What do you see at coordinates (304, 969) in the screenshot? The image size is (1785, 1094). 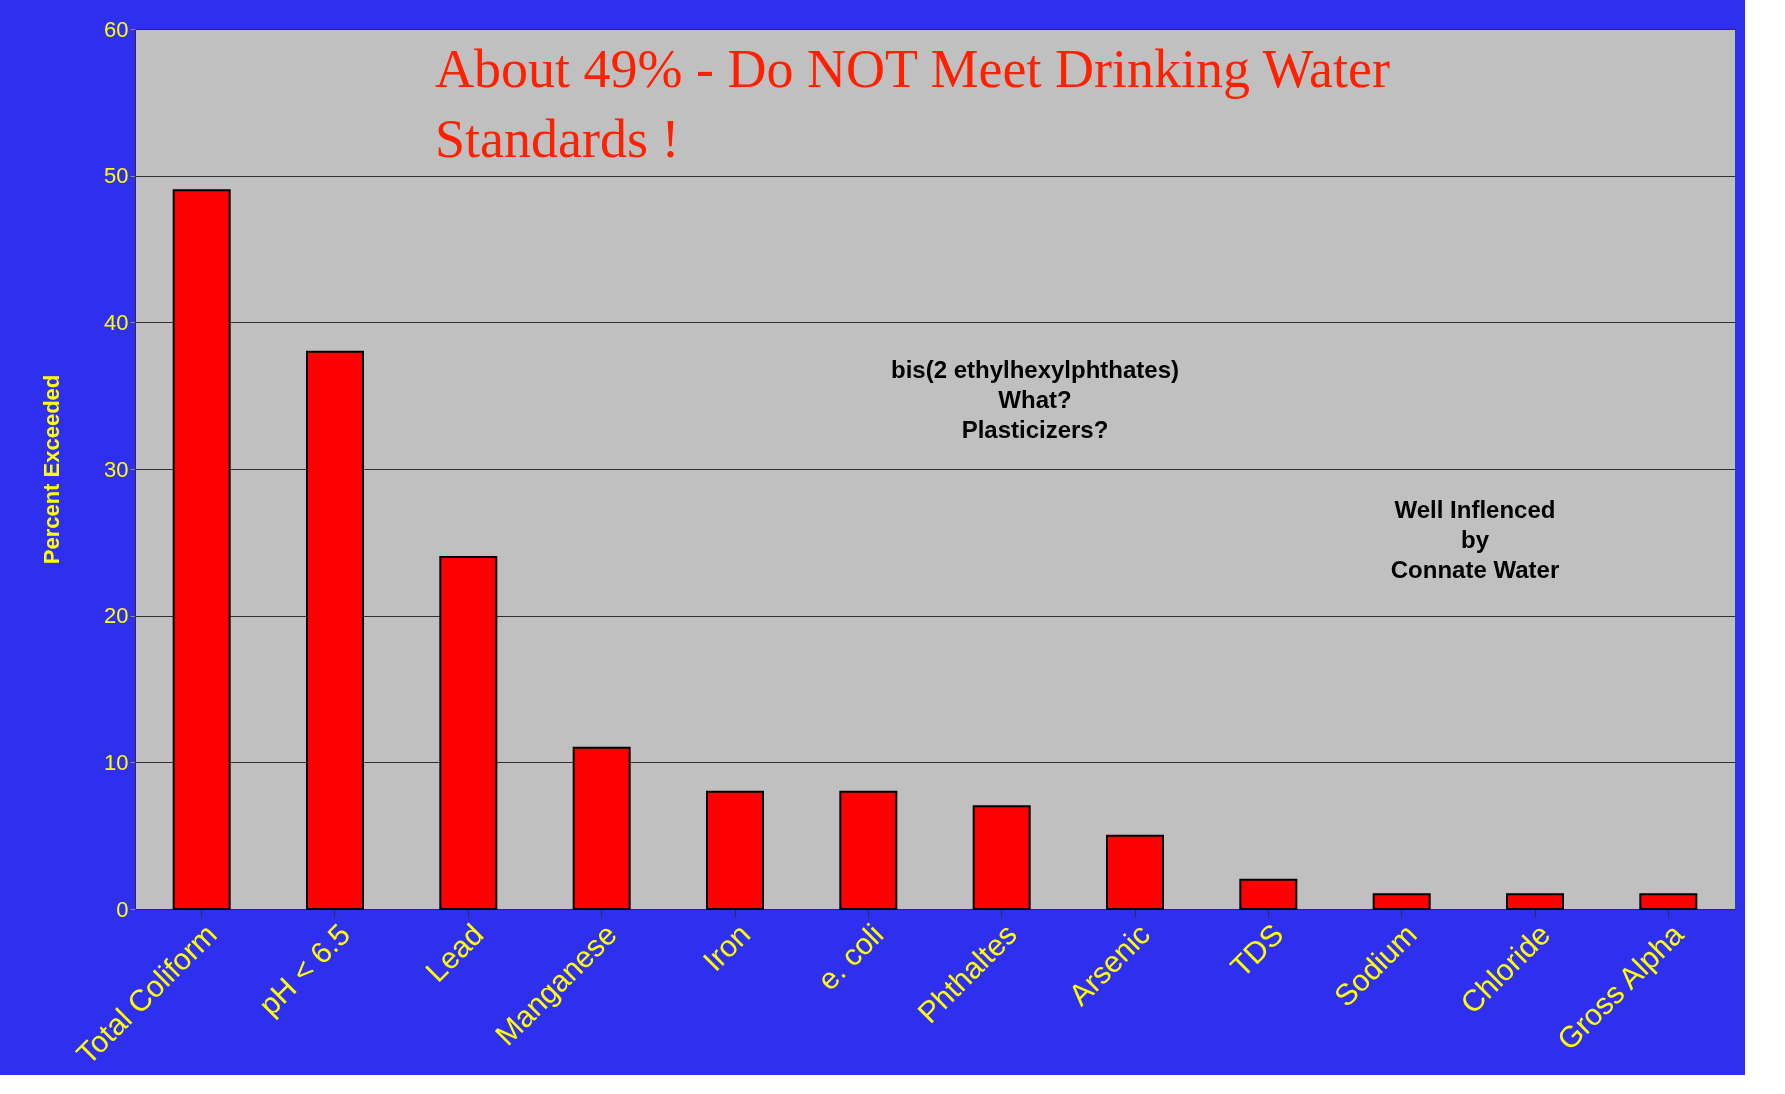 I see `x-tick-label: pH < 6.5` at bounding box center [304, 969].